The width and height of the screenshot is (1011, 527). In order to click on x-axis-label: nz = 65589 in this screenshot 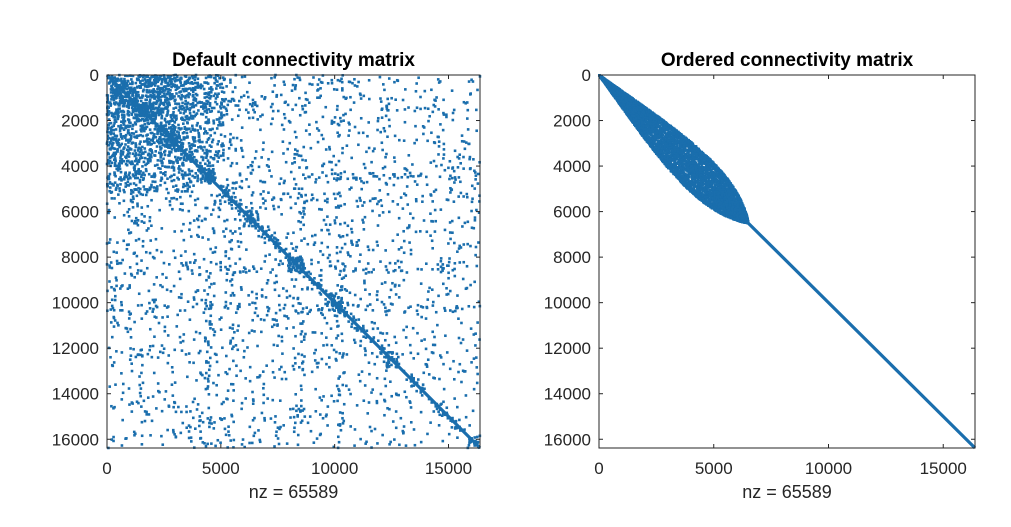, I will do `click(294, 492)`.